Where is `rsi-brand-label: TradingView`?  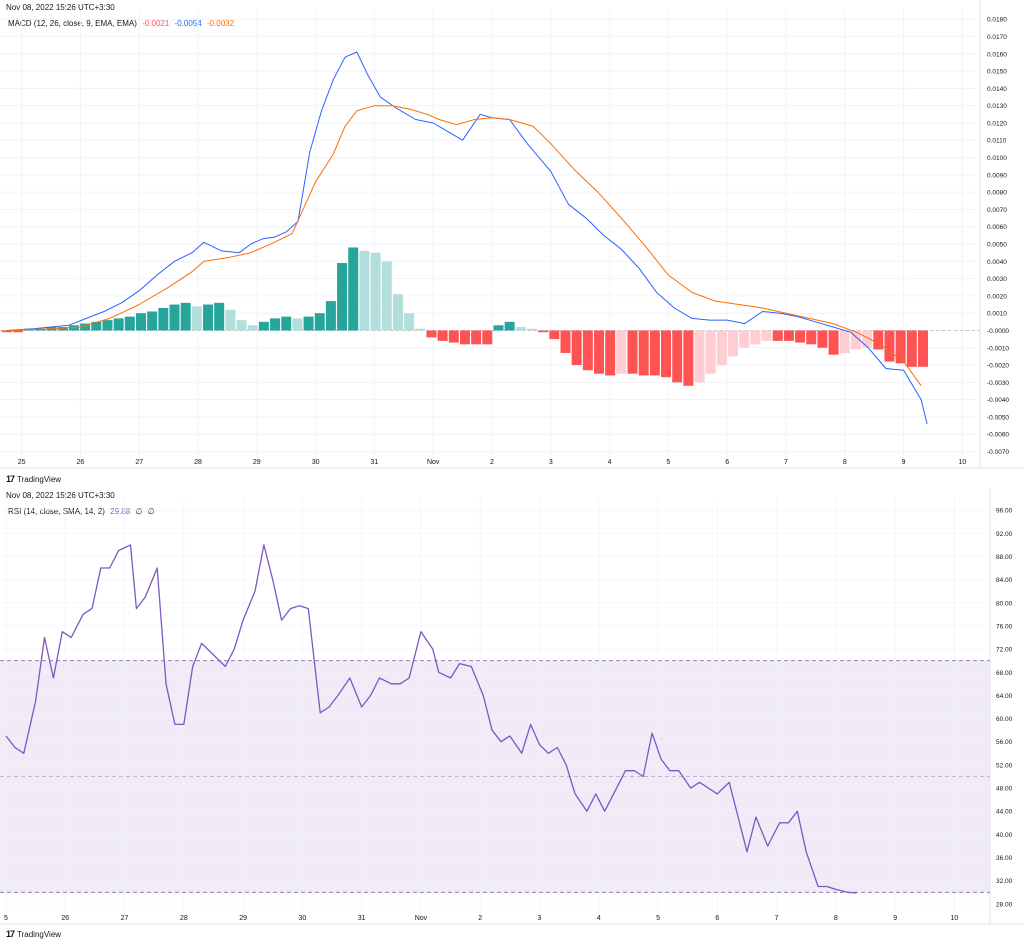 rsi-brand-label: TradingView is located at coordinates (39, 934).